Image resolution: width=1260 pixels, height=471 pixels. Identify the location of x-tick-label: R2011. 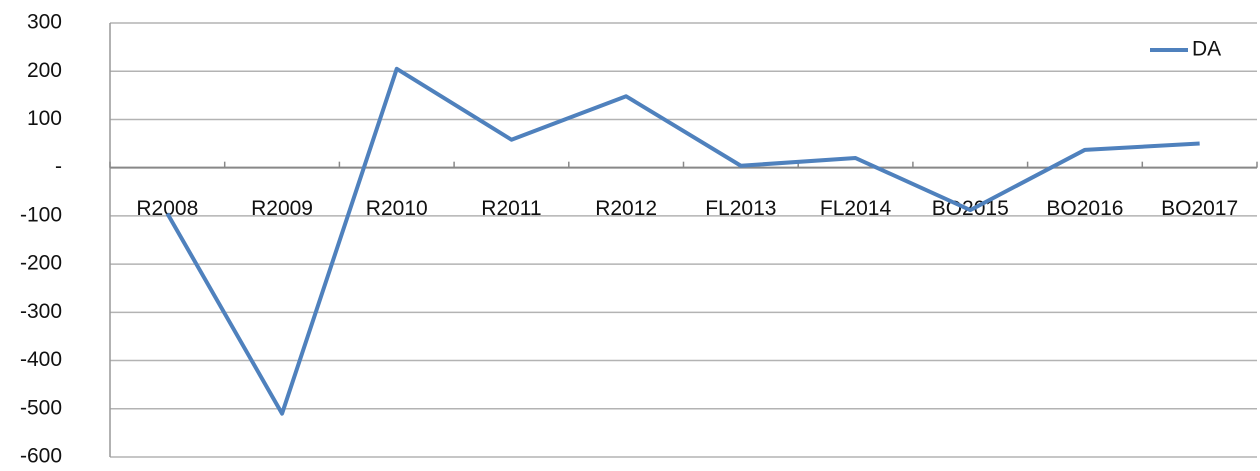
(511, 208).